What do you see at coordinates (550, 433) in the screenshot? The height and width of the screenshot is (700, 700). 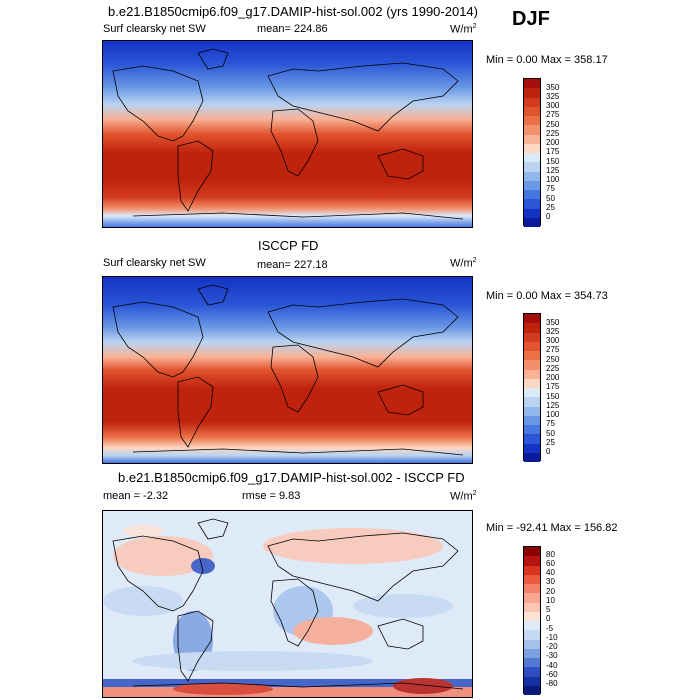 I see `panel2-tick: 50` at bounding box center [550, 433].